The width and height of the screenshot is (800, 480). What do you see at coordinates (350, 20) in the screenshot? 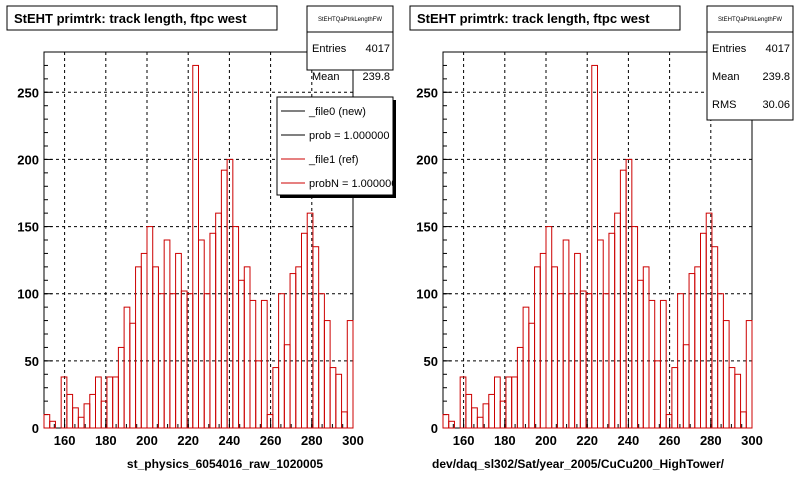
I see `stats-title: StEHTQaPtrkLengthFW` at bounding box center [350, 20].